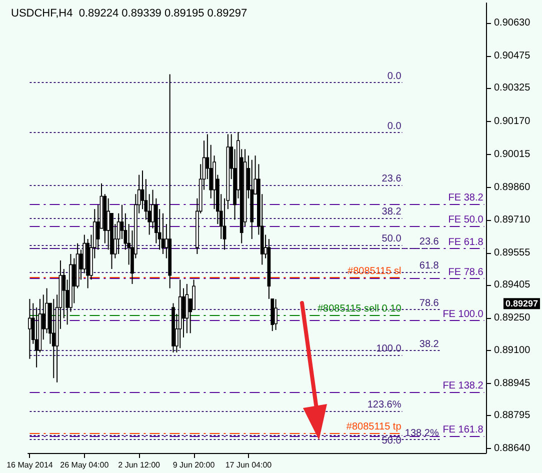  I want to click on y-tick-label: 0.90630, so click(512, 22).